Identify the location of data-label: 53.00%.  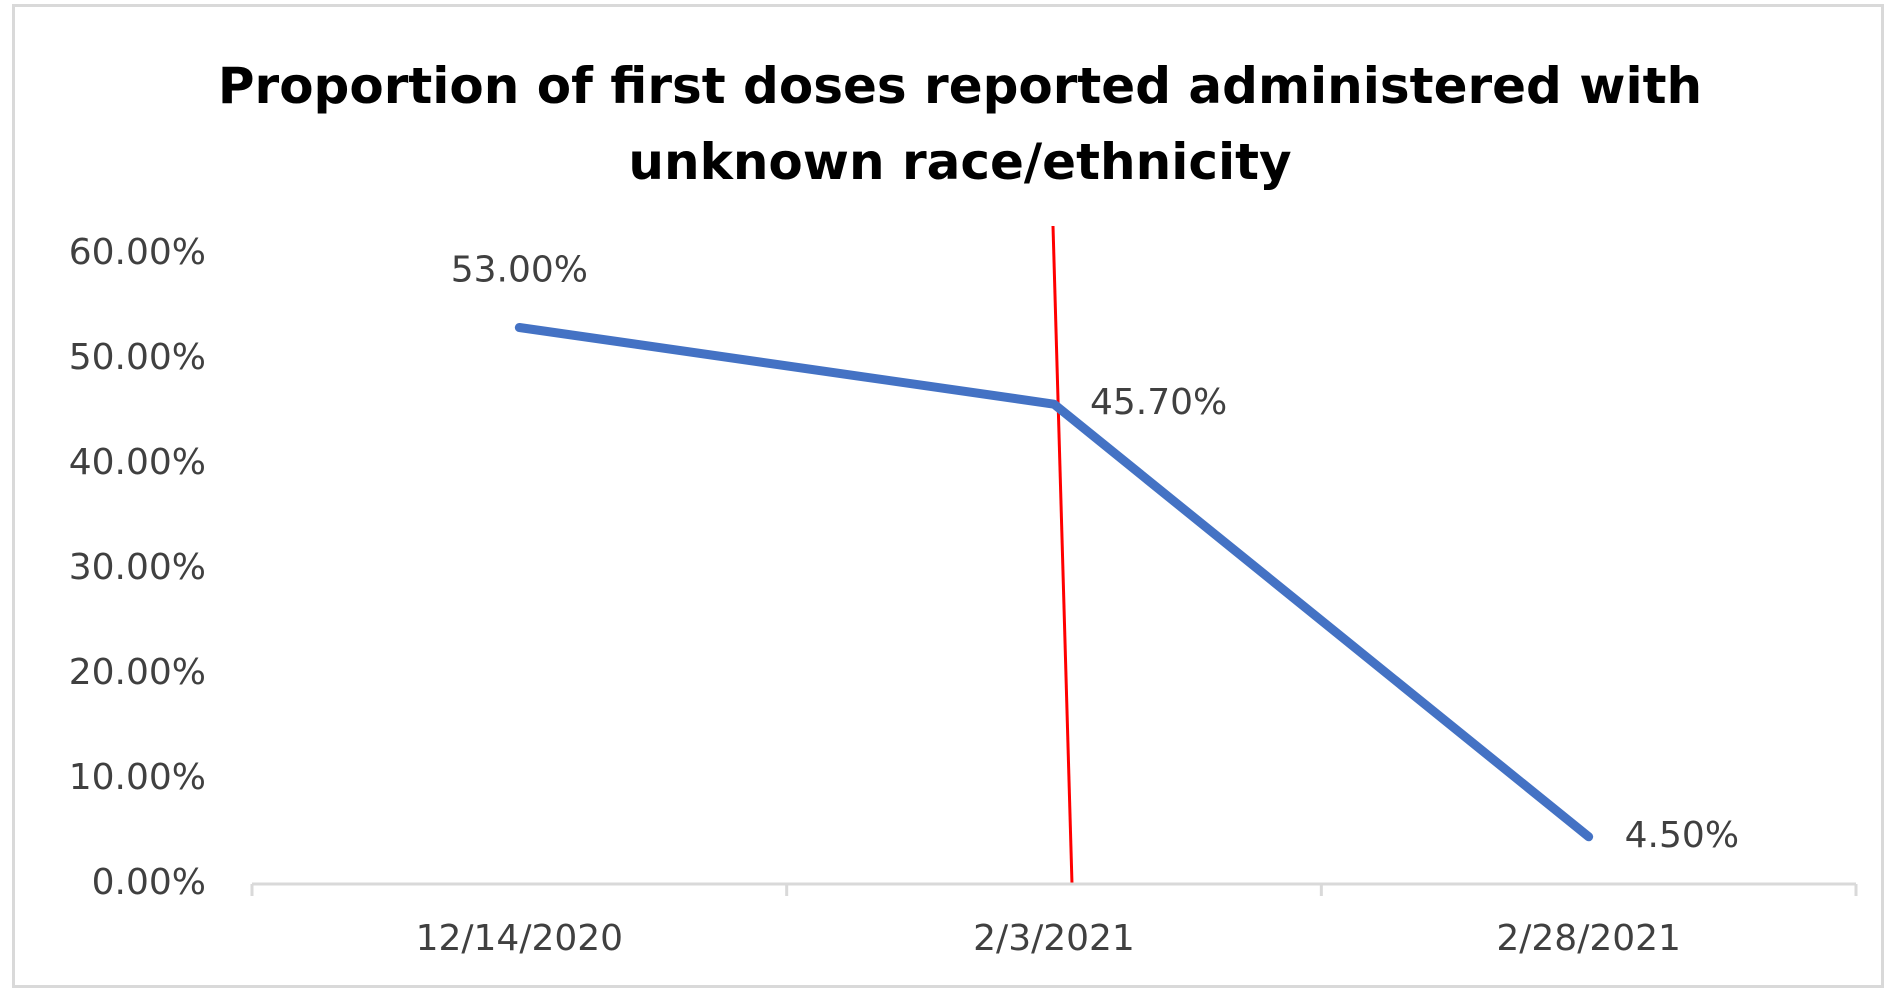
(519, 270).